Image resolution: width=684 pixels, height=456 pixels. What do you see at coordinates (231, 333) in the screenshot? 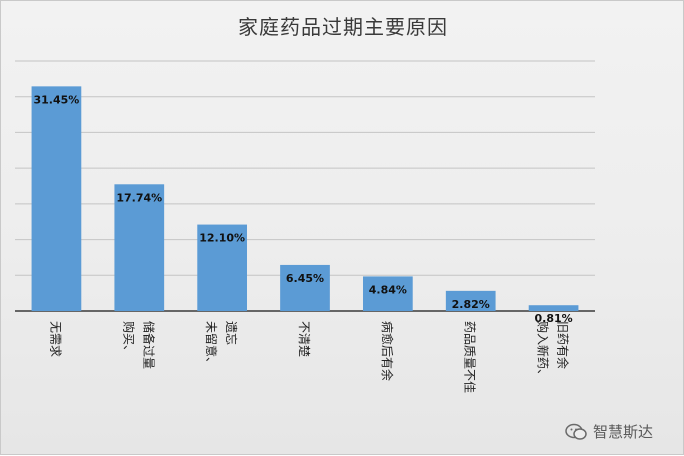
I see `category-label: 遗忘` at bounding box center [231, 333].